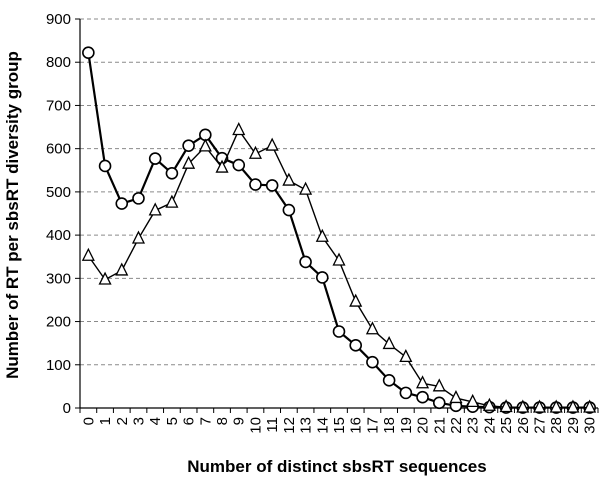 Image resolution: width=600 pixels, height=478 pixels. What do you see at coordinates (155, 421) in the screenshot?
I see `x-tick-label: 4` at bounding box center [155, 421].